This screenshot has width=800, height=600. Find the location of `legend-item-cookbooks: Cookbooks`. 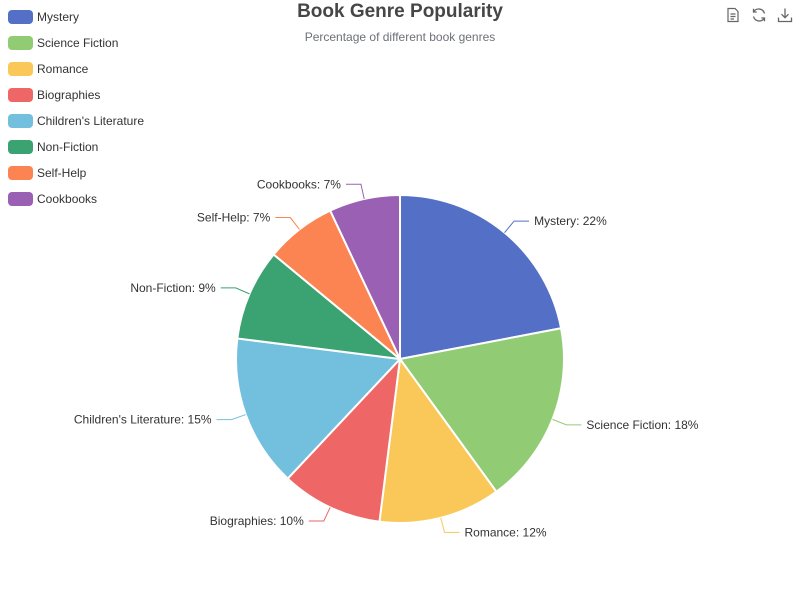

legend-item-cookbooks: Cookbooks is located at coordinates (76, 199).